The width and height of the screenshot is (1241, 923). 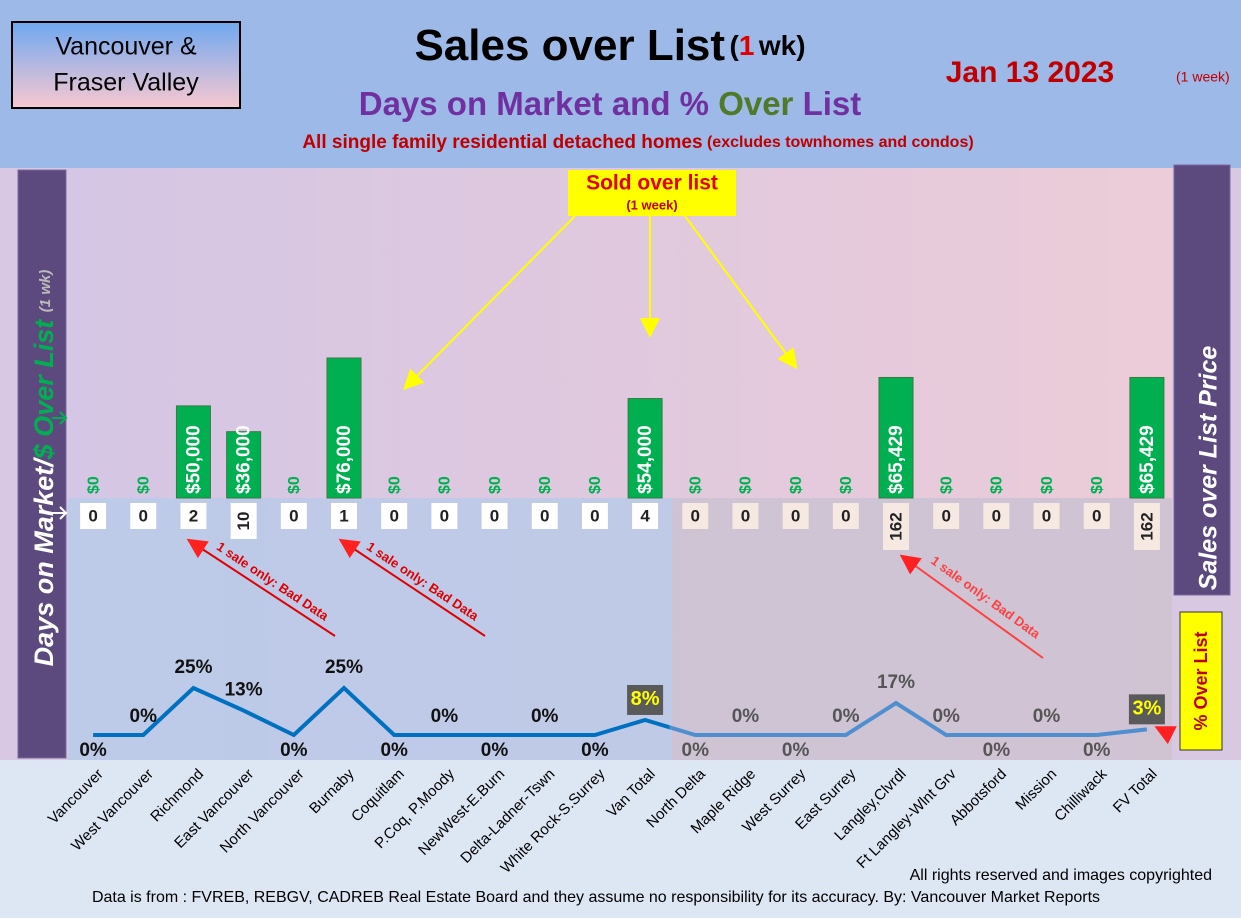 I want to click on y-label-part: (1 wk), so click(x=45, y=291).